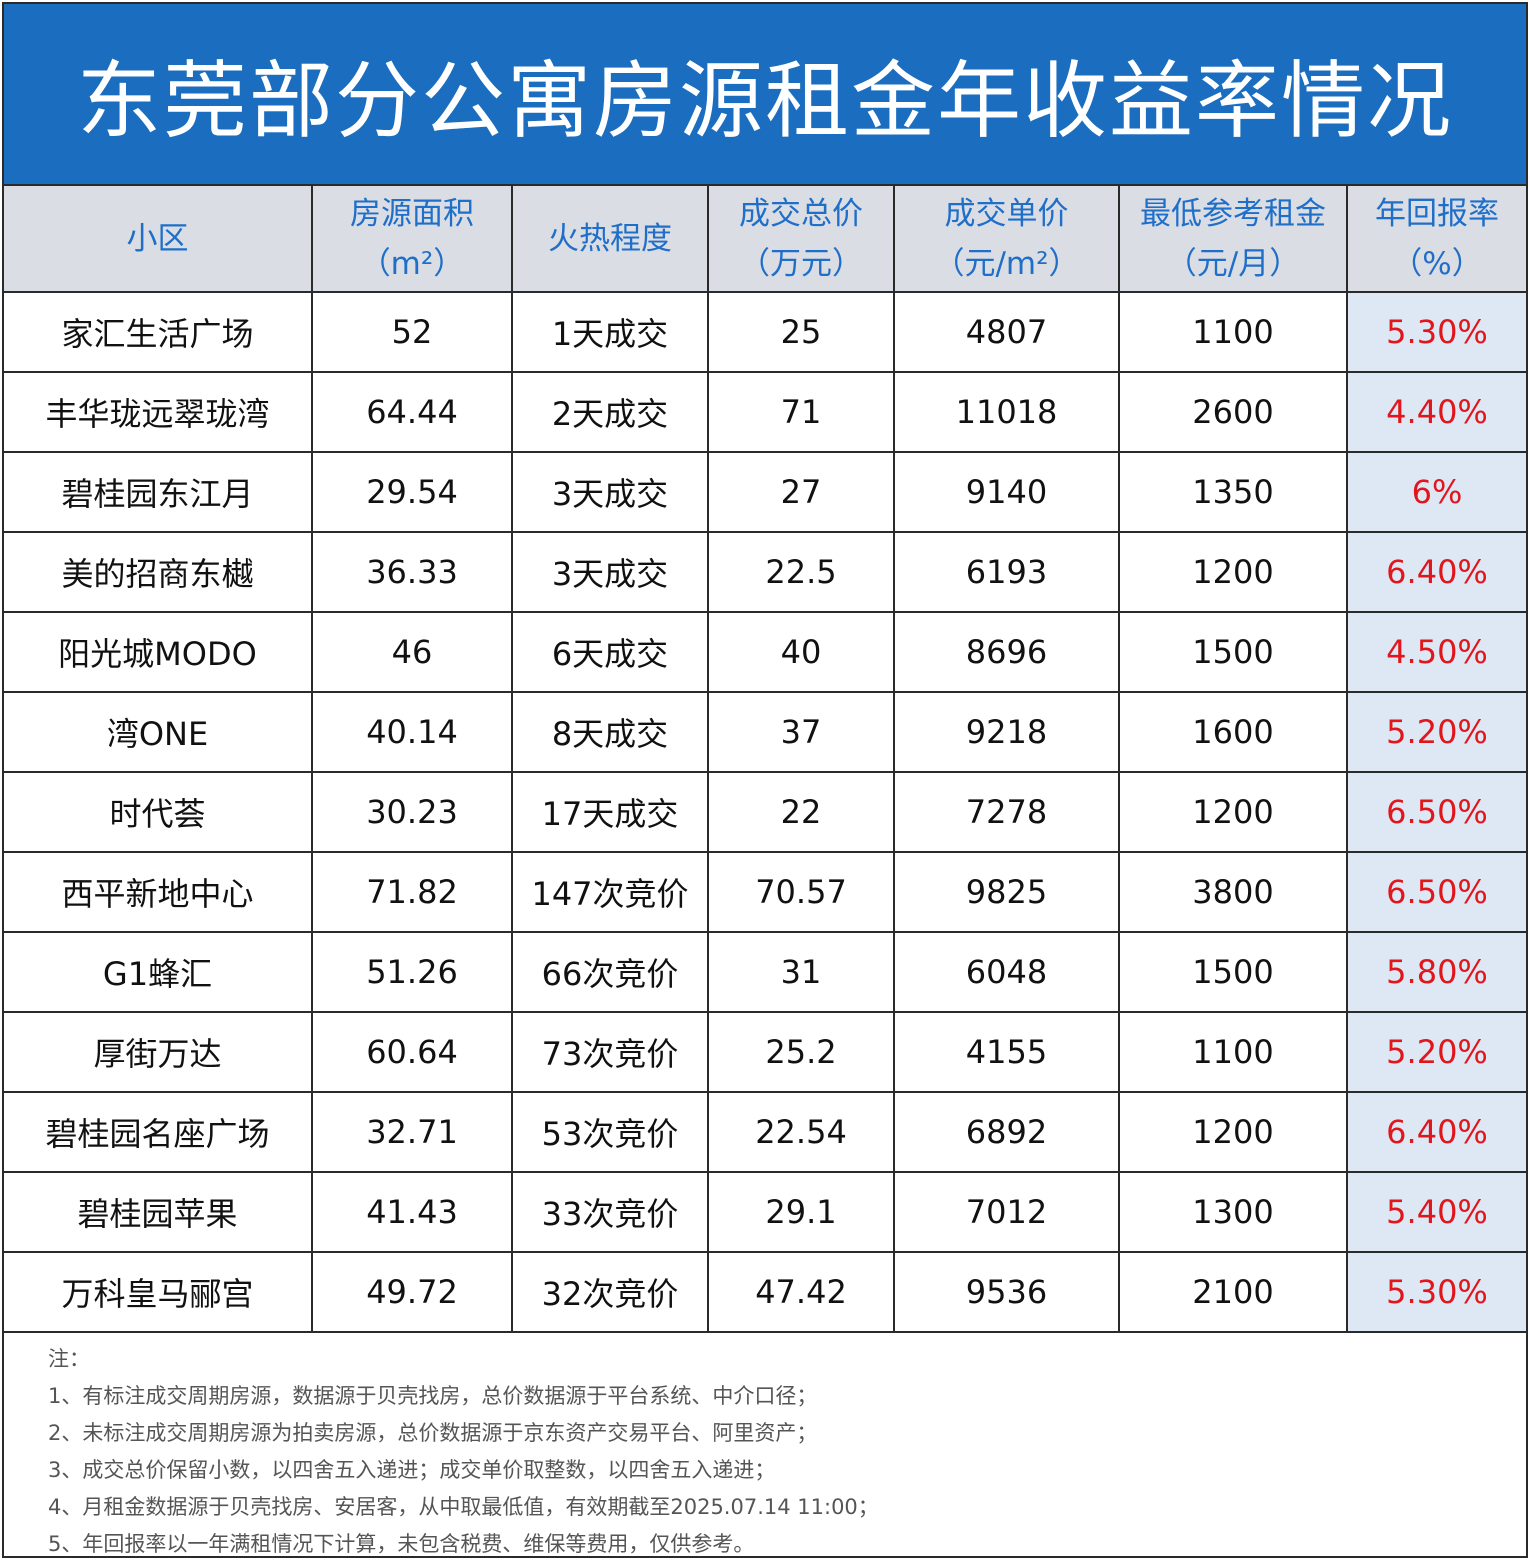 The width and height of the screenshot is (1530, 1563). Describe the element at coordinates (610, 1292) in the screenshot. I see `cell-popularity: 32次竞价` at that location.